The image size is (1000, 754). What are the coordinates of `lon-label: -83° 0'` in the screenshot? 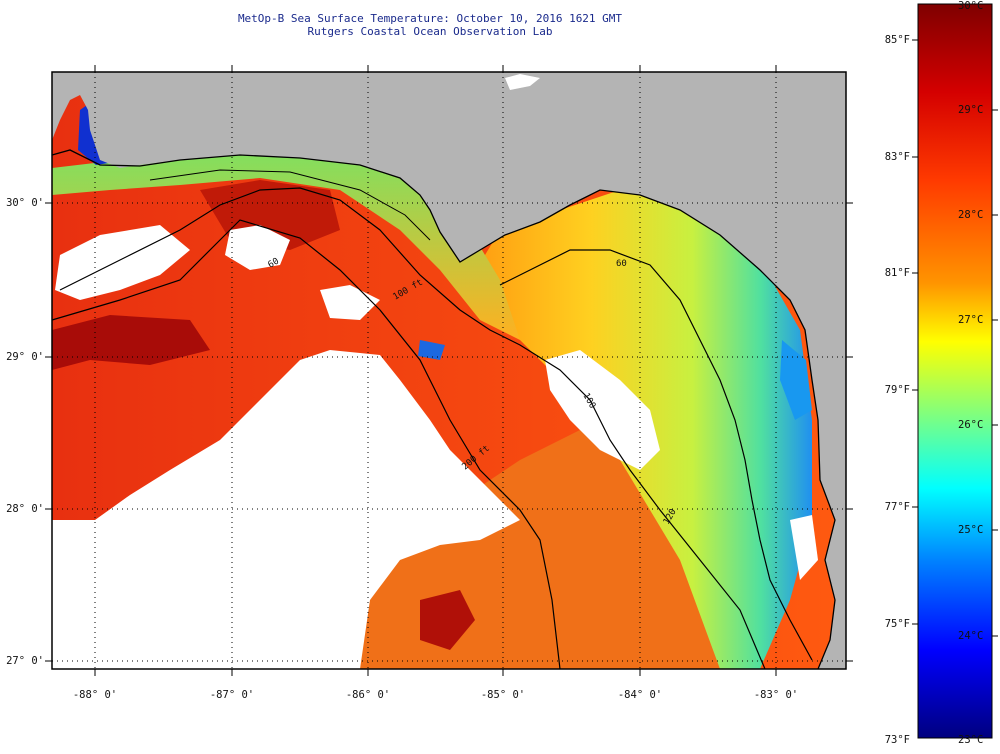 It's located at (776, 695).